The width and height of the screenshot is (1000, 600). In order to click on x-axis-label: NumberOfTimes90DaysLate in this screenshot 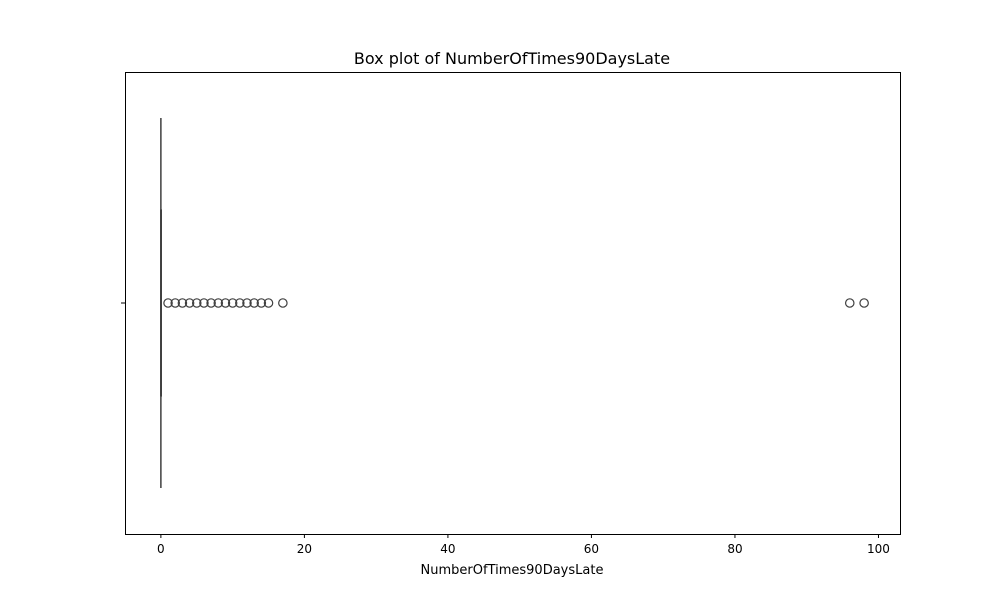, I will do `click(512, 570)`.